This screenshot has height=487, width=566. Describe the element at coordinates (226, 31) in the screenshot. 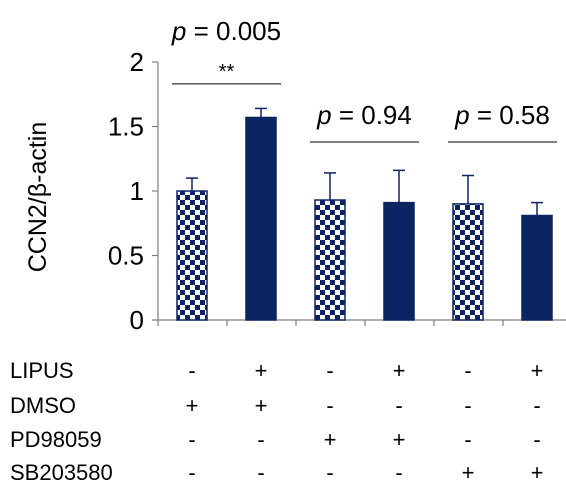

I see `p-value-label-1: p = 0.005` at that location.